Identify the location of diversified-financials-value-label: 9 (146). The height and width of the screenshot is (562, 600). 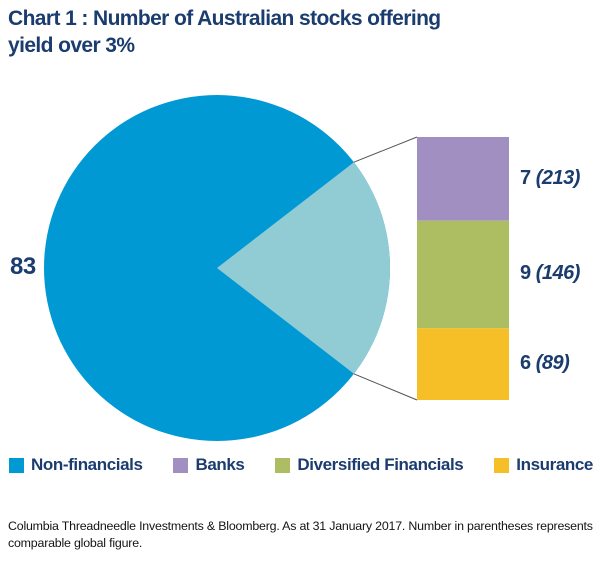
(550, 273).